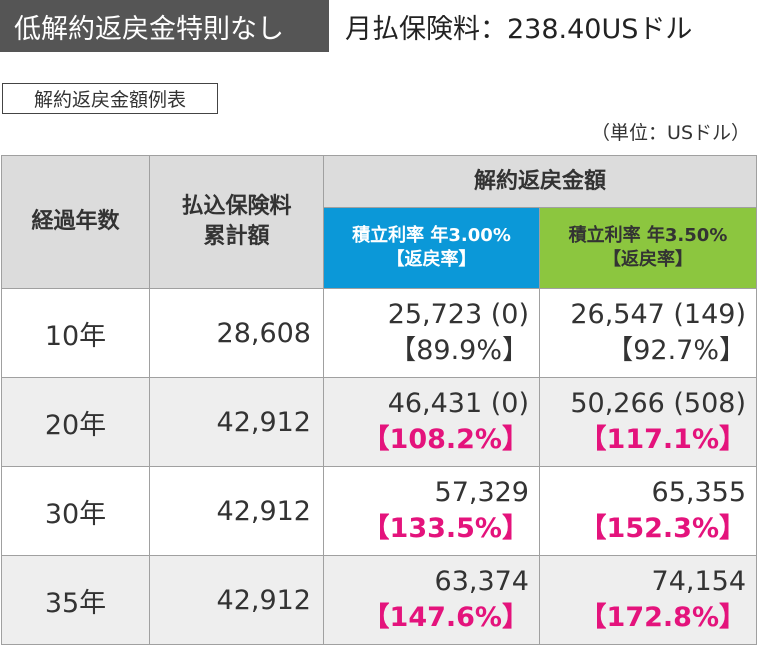  What do you see at coordinates (75, 222) in the screenshot?
I see `header-years: 経過年数` at bounding box center [75, 222].